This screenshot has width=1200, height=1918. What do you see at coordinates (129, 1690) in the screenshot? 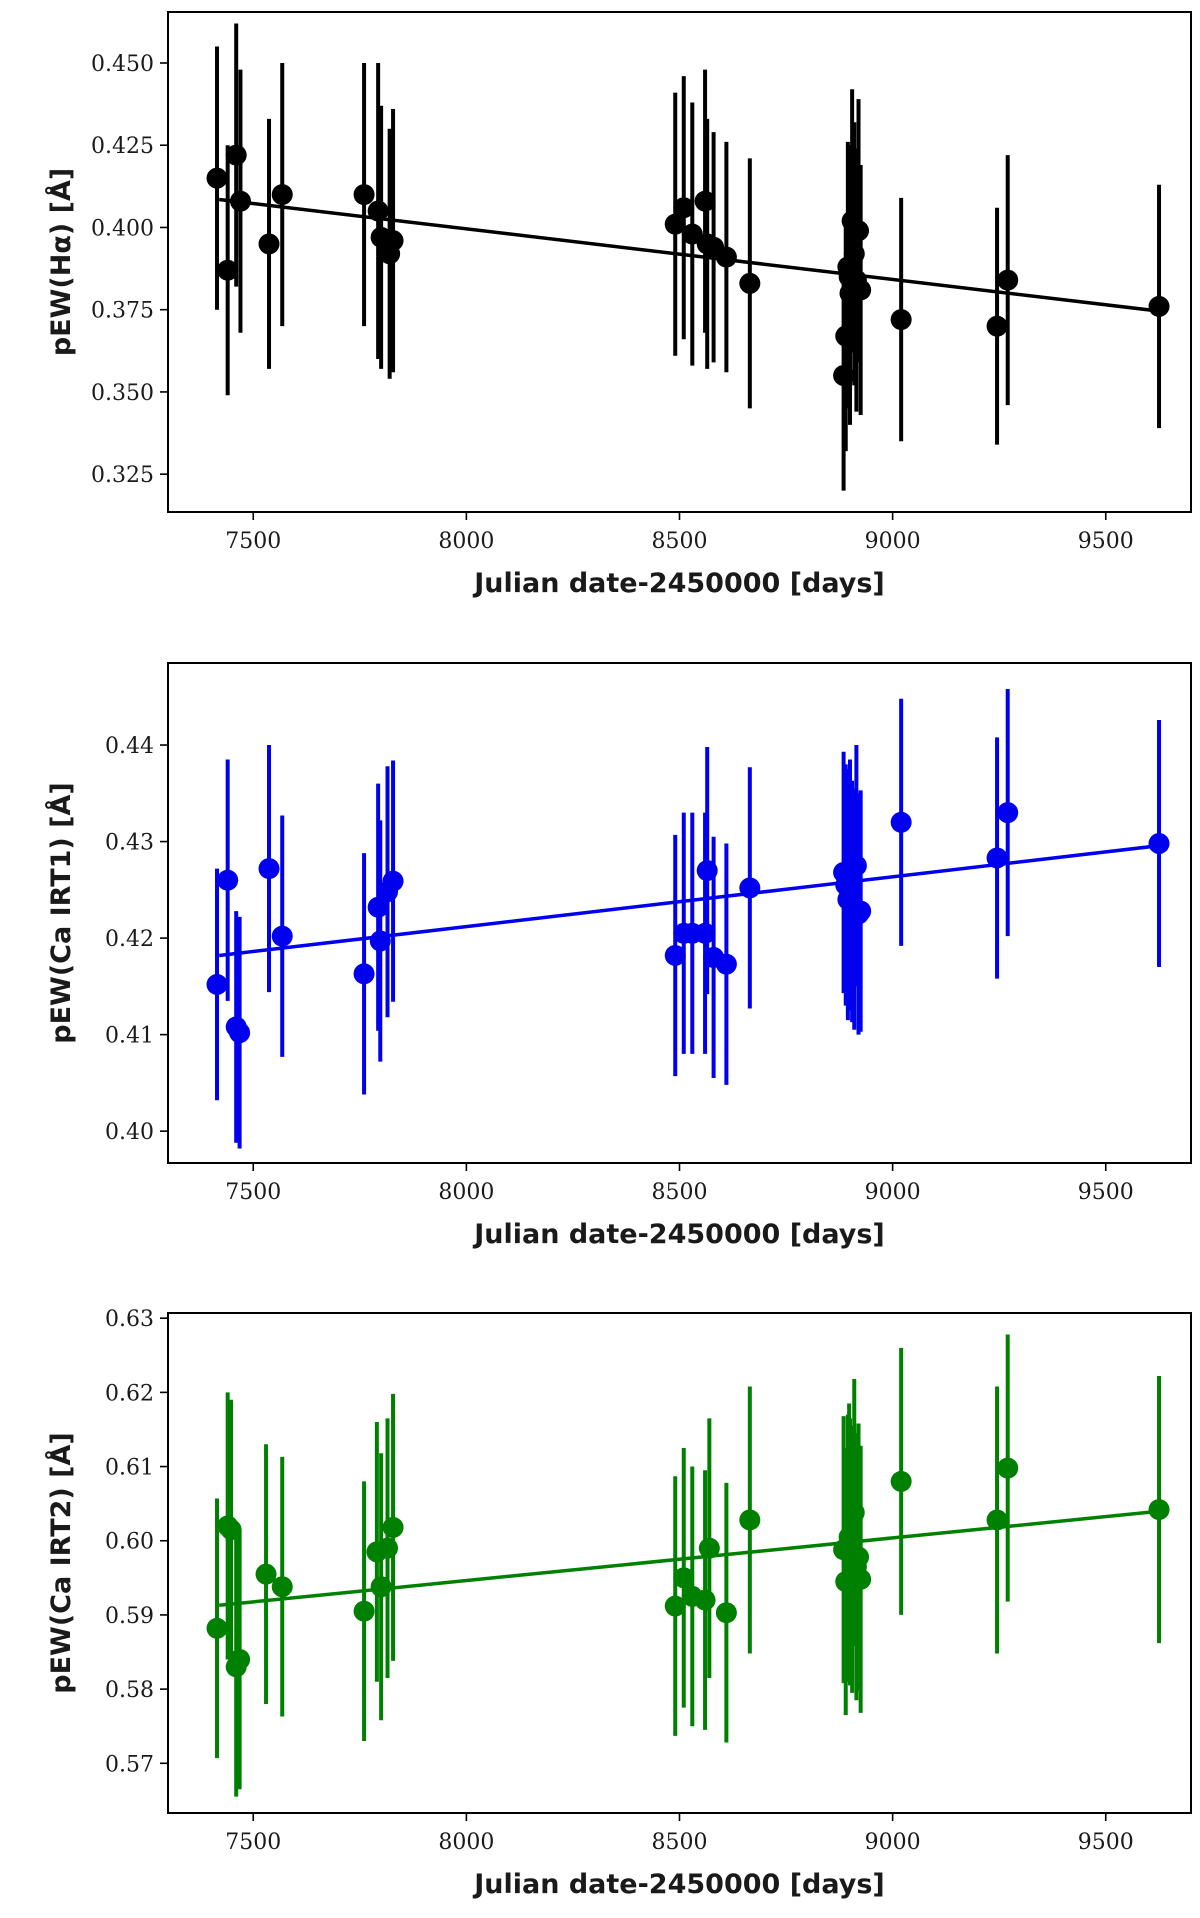
I see `y-tick-label: 0.58` at bounding box center [129, 1690].